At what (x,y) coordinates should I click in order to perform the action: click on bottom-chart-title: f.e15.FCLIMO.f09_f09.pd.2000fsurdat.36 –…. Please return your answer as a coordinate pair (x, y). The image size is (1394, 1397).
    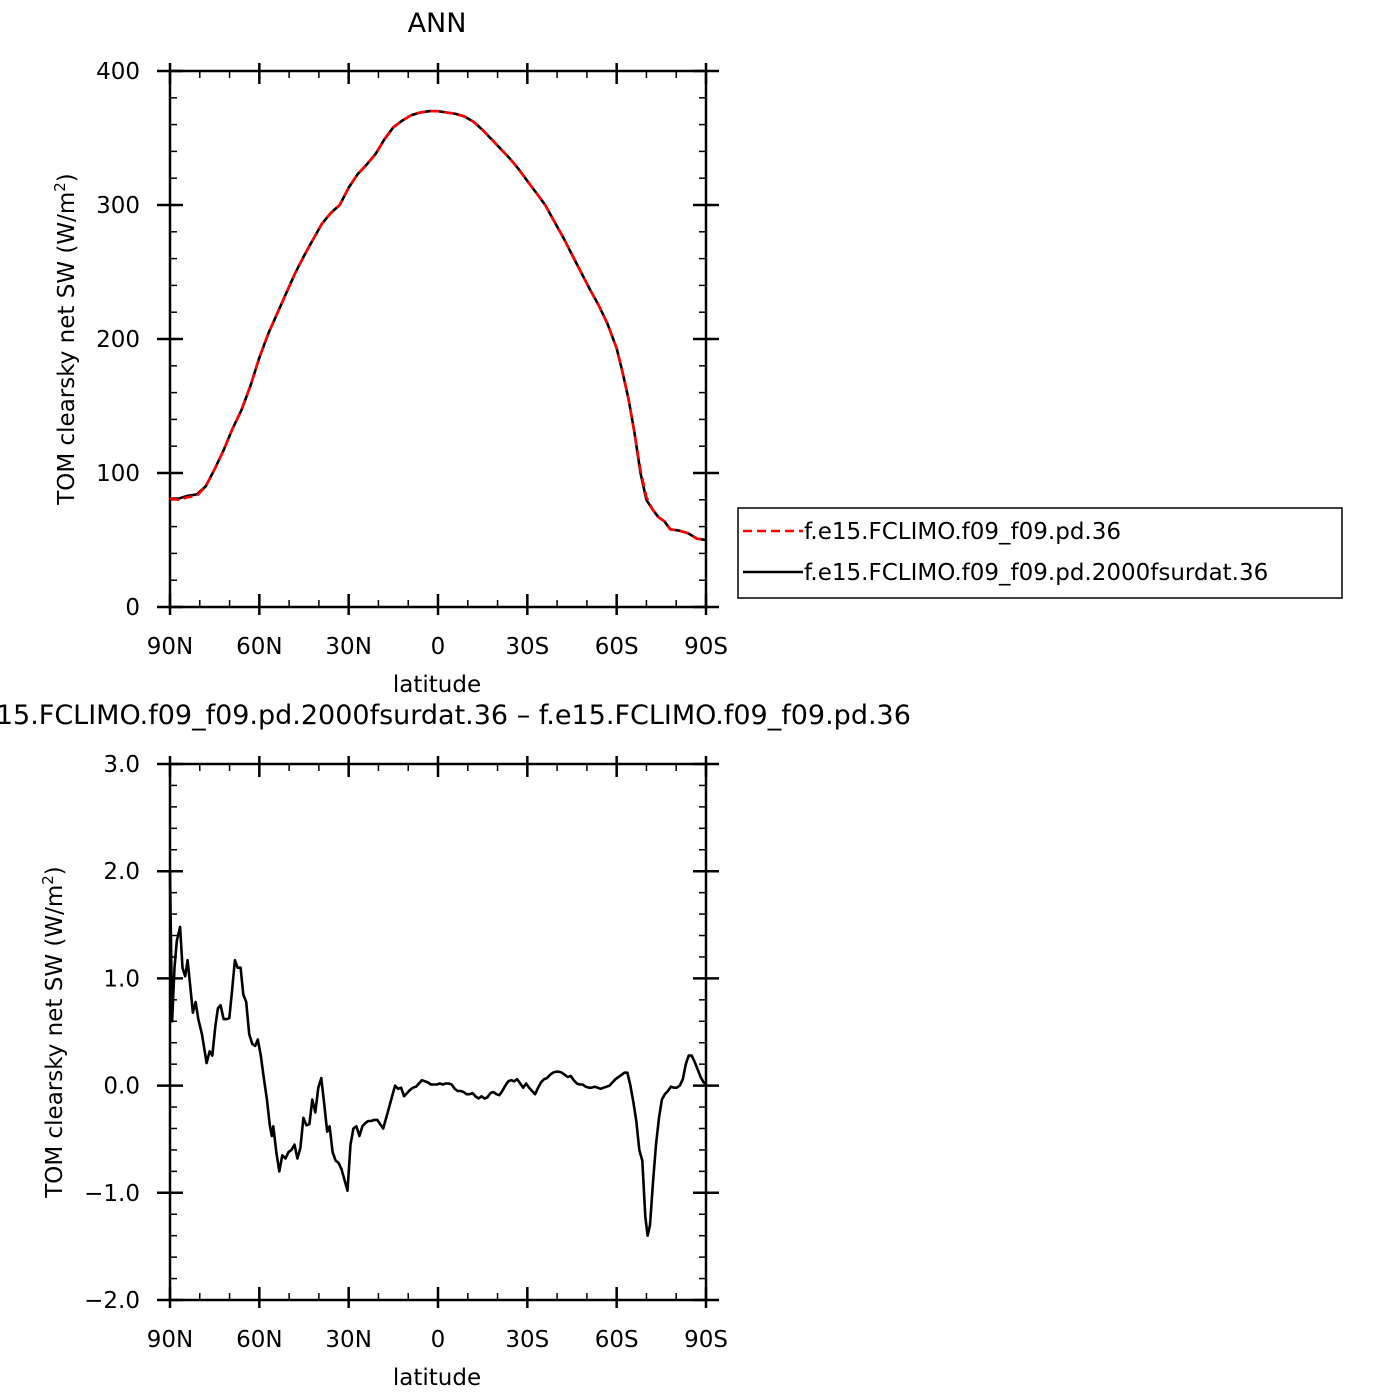
    Looking at the image, I should click on (455, 715).